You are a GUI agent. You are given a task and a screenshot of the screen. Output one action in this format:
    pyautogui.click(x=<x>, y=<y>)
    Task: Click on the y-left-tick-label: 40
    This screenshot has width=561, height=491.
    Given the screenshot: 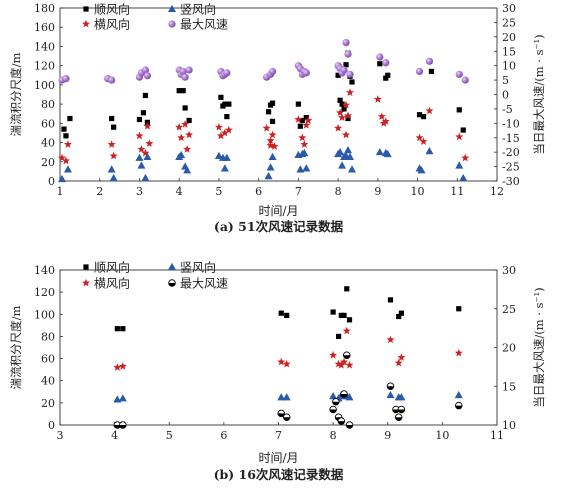 What is the action you would take?
    pyautogui.click(x=48, y=143)
    